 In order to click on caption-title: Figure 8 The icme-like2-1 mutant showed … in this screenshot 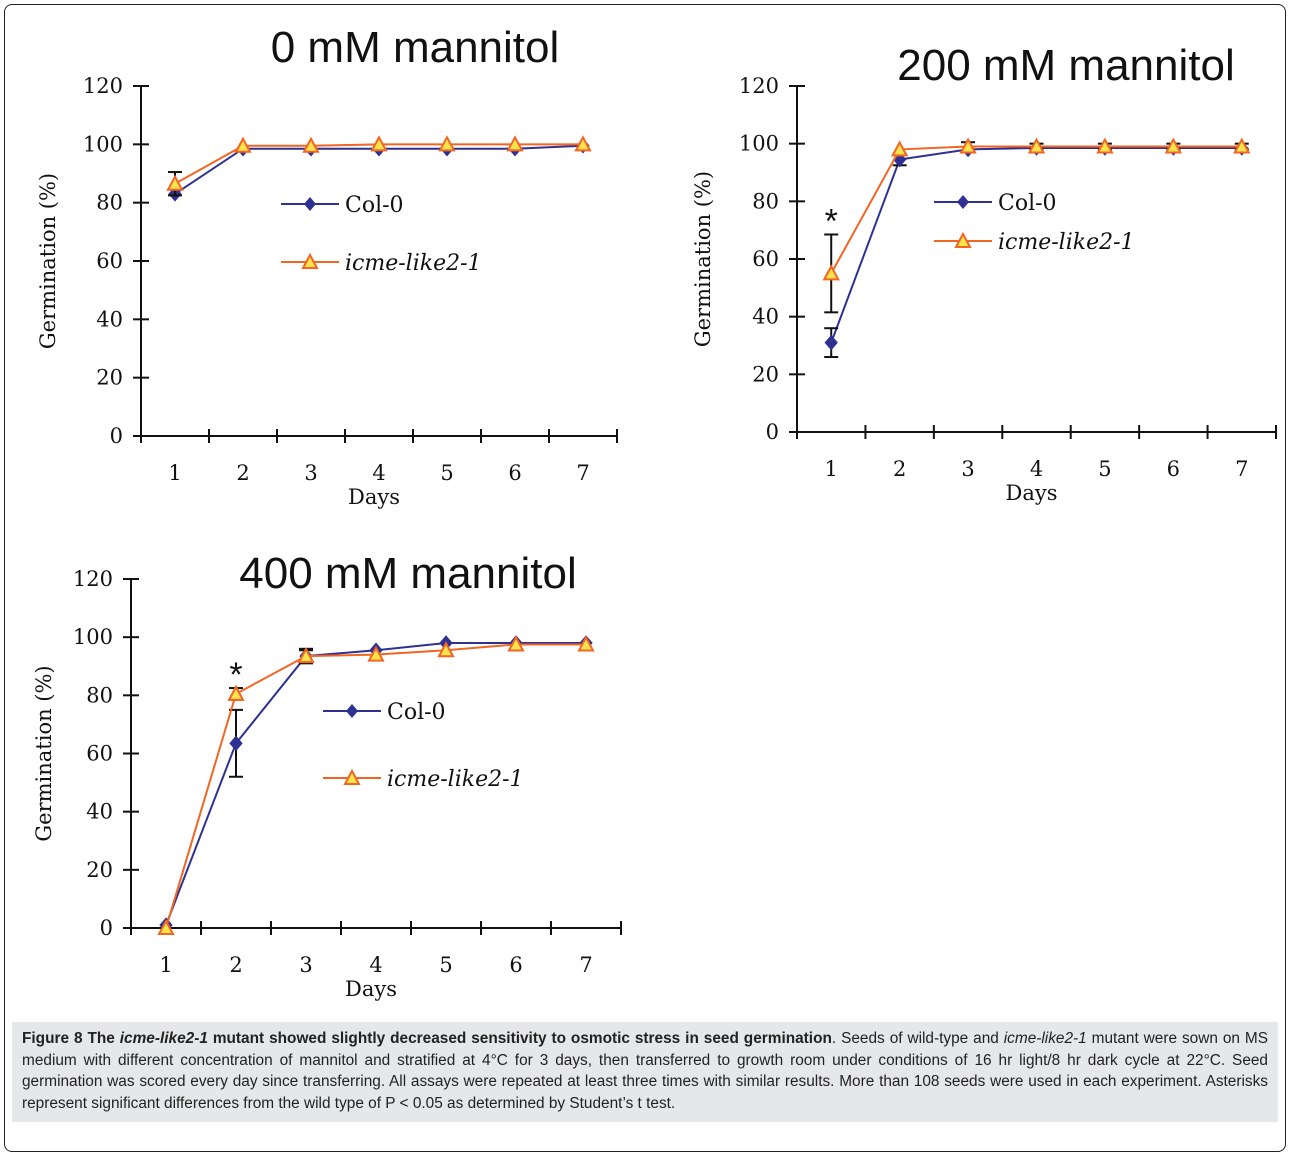, I will do `click(427, 1038)`.